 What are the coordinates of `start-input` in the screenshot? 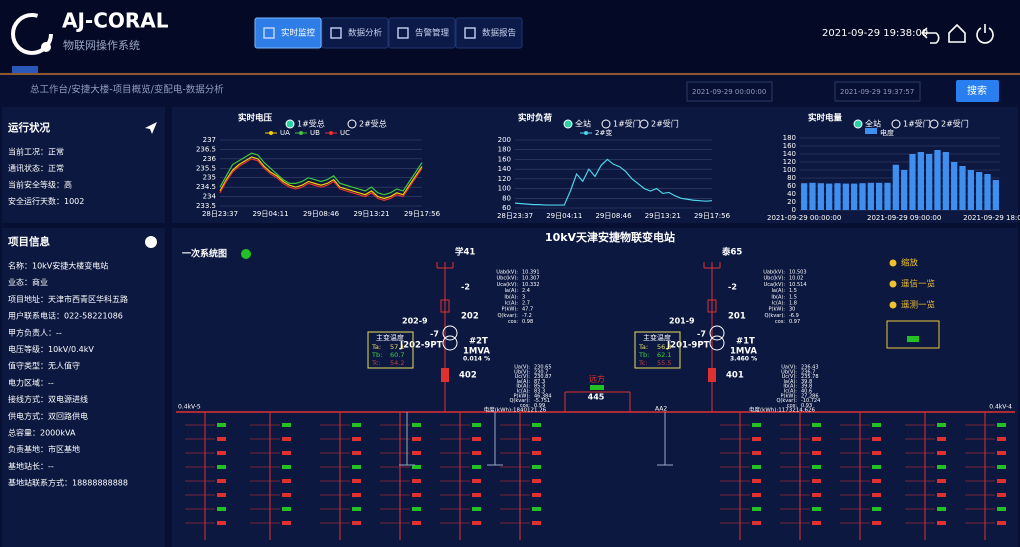 It's located at (729, 91).